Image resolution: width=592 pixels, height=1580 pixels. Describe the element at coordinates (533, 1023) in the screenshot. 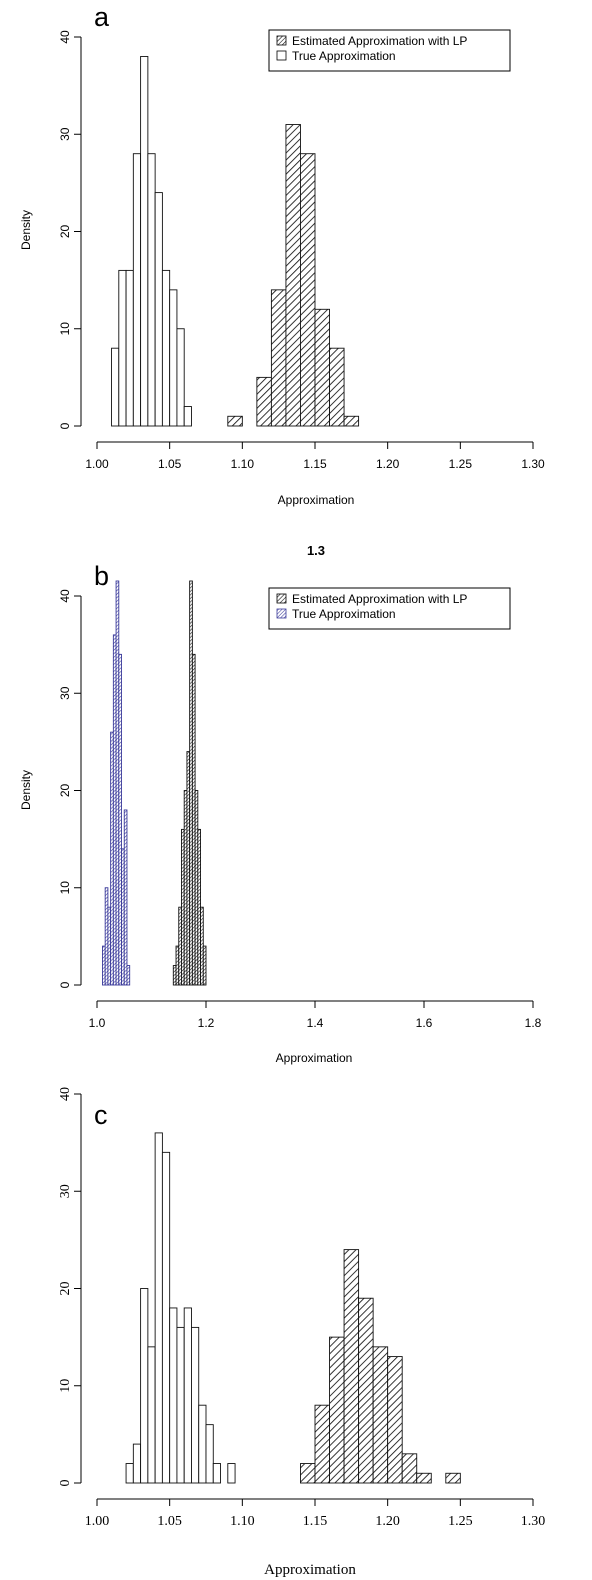

I see `x-tick-label: 1.8` at that location.